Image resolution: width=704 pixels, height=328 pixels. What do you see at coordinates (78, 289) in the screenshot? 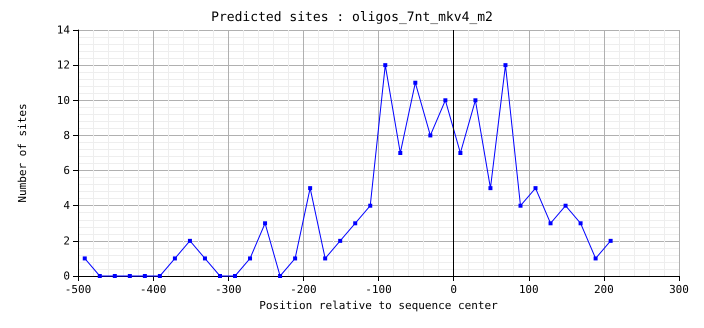
I see `x-tick-label: -500` at bounding box center [78, 289].